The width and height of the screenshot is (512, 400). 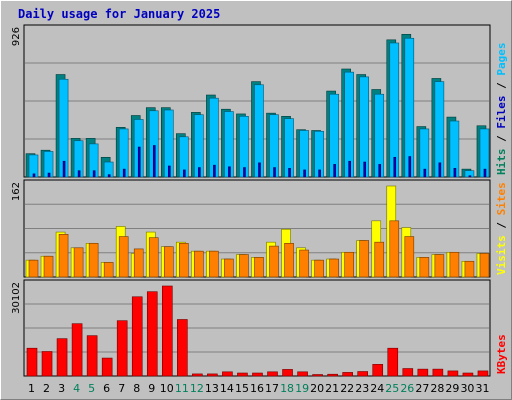 I want to click on x-tick-label: 14, so click(x=227, y=388).